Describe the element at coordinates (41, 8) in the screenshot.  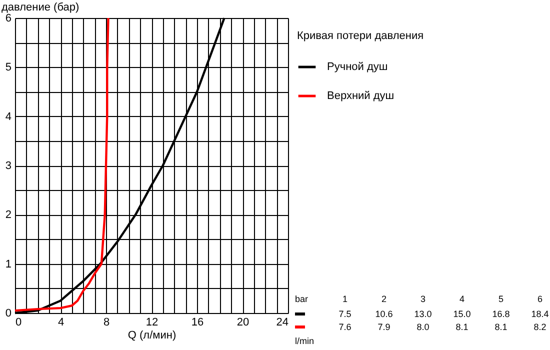
I see `y-axis-title: давление (бар)` at that location.